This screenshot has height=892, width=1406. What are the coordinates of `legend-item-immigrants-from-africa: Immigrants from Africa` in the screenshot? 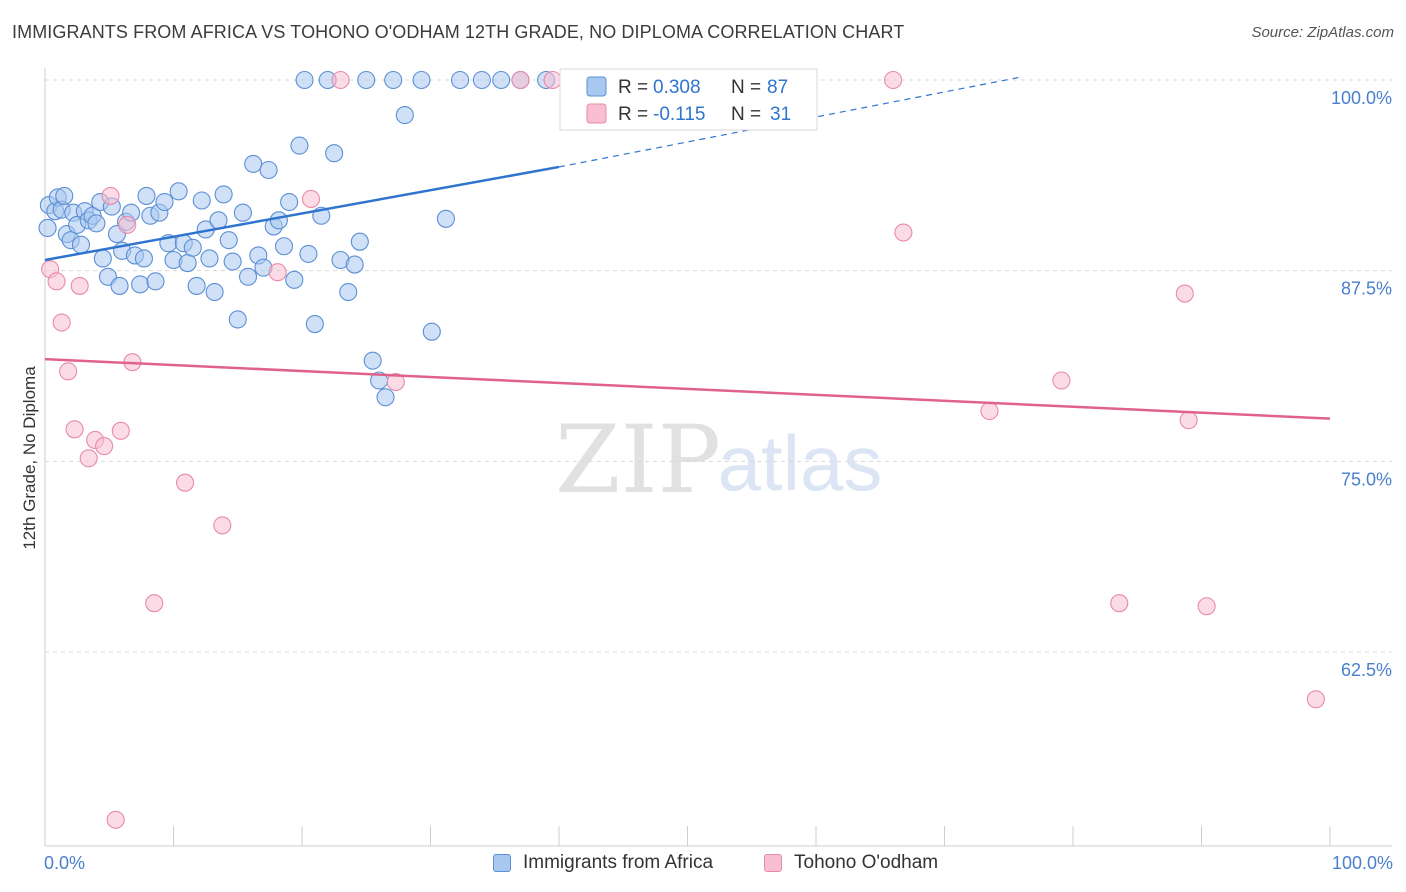 It's located at (603, 863).